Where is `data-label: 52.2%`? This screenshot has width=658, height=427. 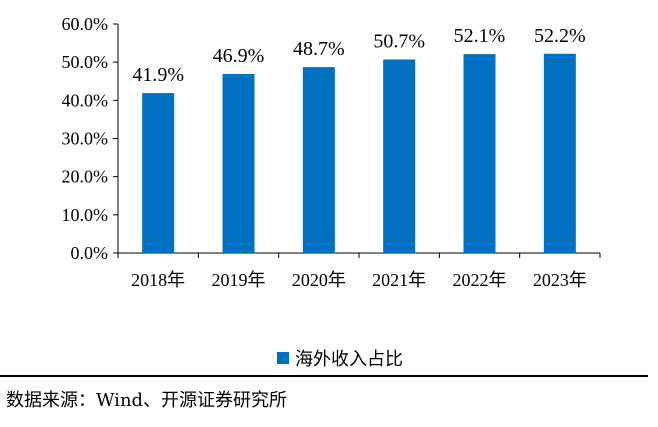 data-label: 52.2% is located at coordinates (560, 36).